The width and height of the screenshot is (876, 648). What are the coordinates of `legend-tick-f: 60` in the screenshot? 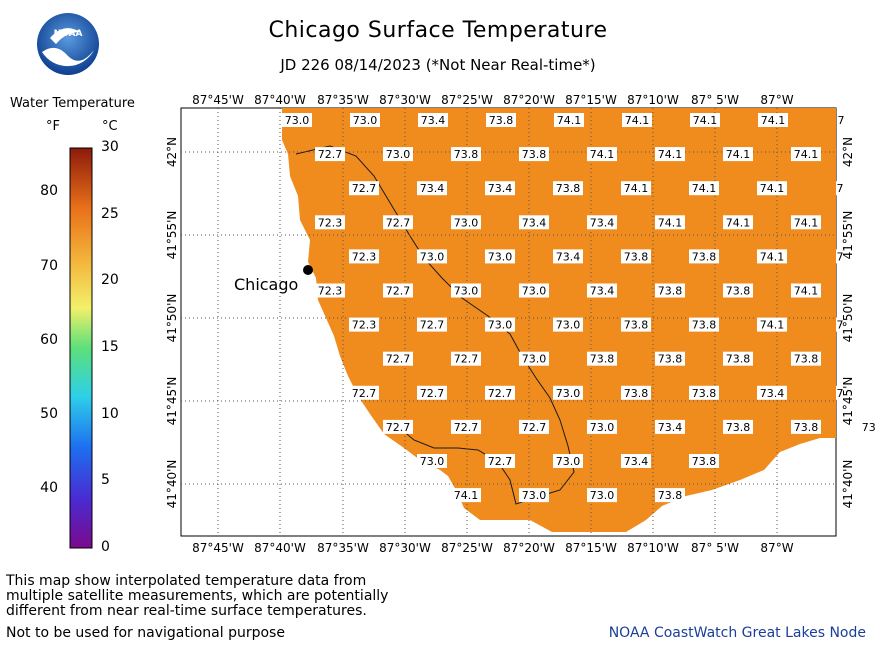 It's located at (49, 339).